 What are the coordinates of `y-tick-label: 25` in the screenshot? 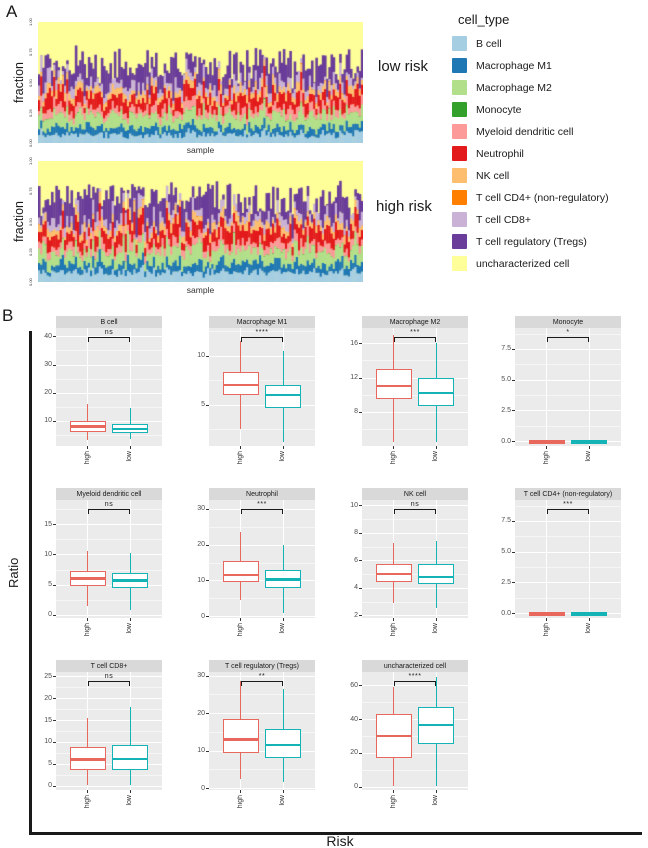 It's located at (48, 676).